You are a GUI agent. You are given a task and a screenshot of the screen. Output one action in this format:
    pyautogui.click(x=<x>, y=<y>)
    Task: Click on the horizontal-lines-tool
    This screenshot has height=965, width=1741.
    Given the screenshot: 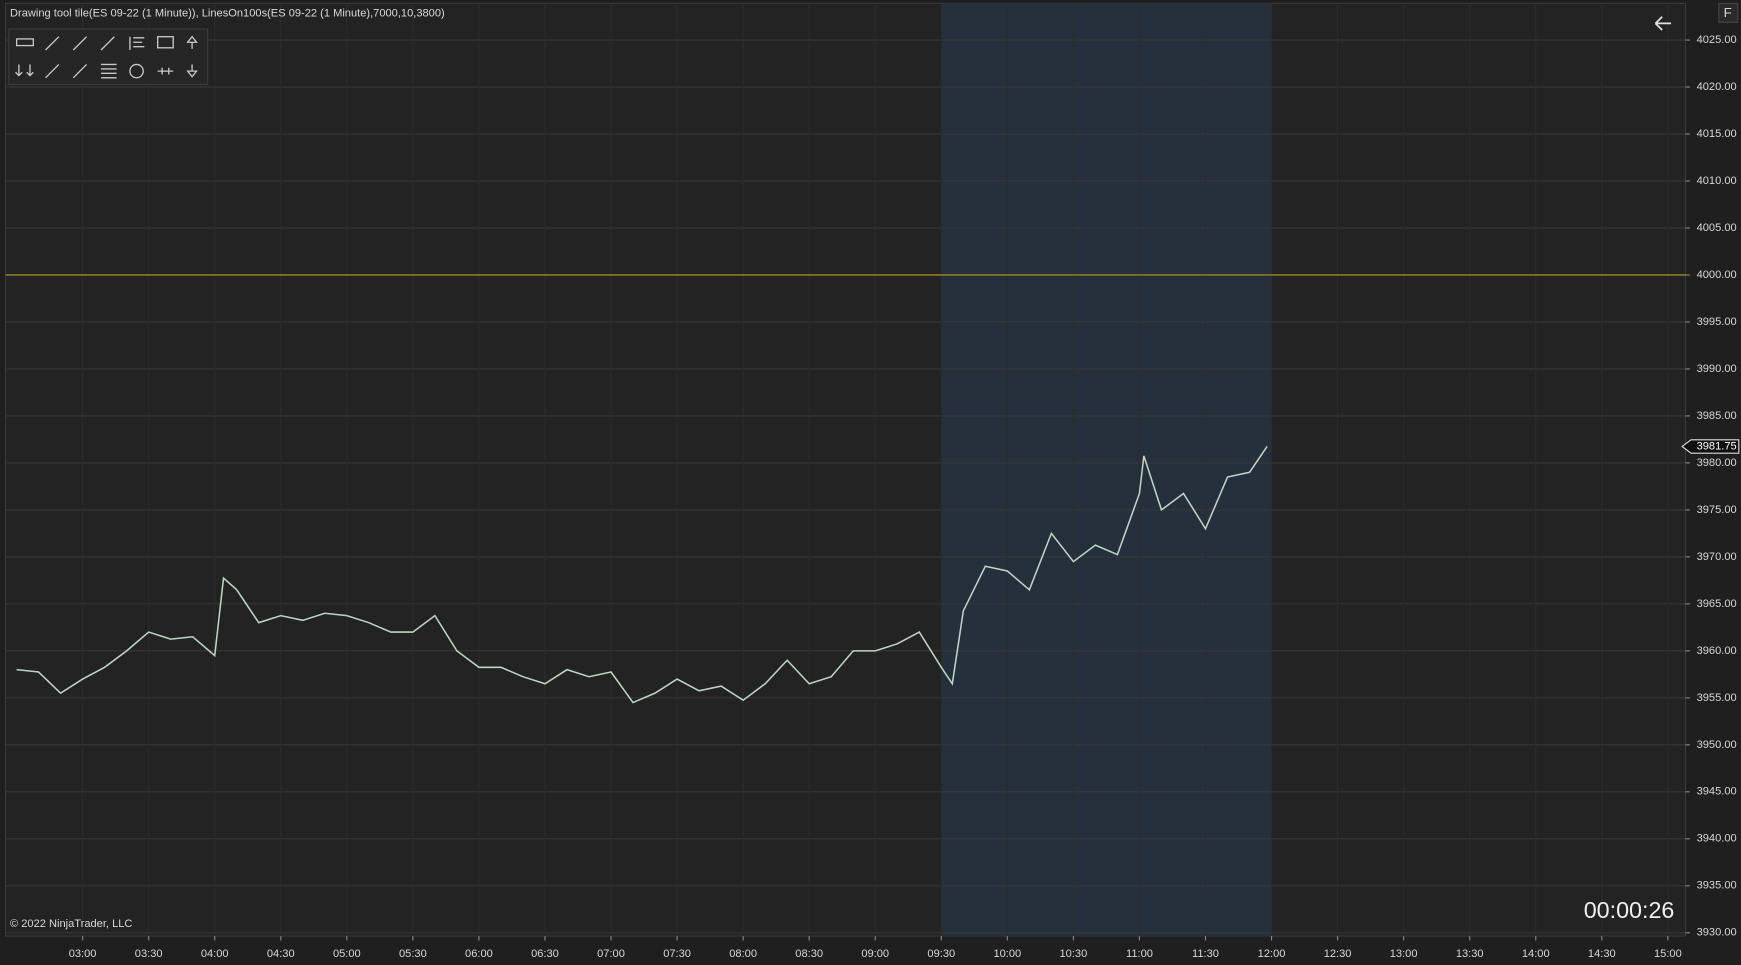 What is the action you would take?
    pyautogui.click(x=109, y=71)
    